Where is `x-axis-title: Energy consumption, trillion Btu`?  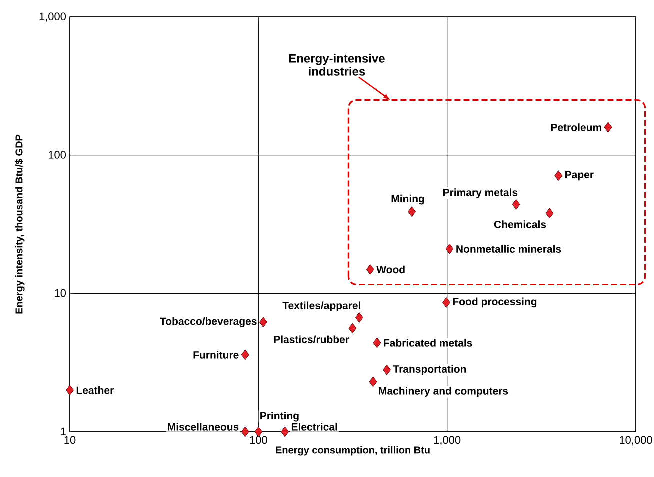 x-axis-title: Energy consumption, trillion Btu is located at coordinates (353, 451).